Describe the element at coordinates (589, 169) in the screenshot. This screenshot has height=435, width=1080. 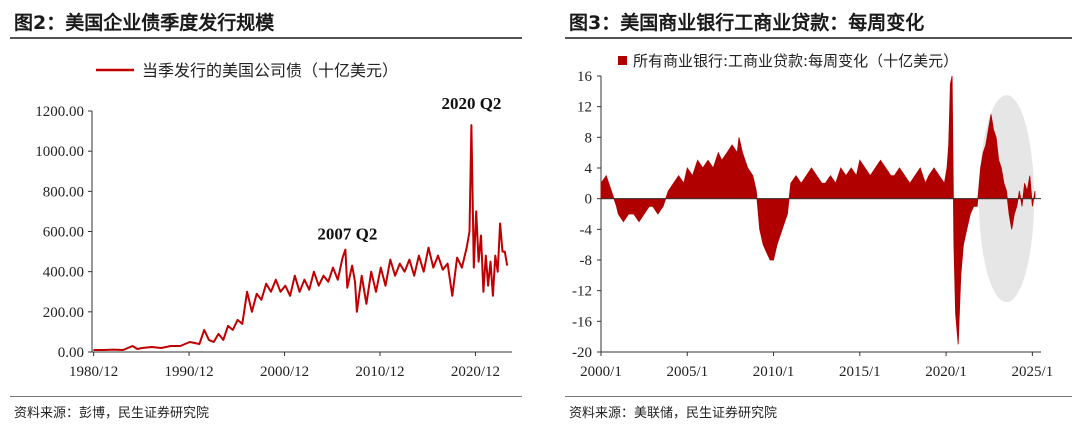
I see `y-tick-label: 4` at that location.